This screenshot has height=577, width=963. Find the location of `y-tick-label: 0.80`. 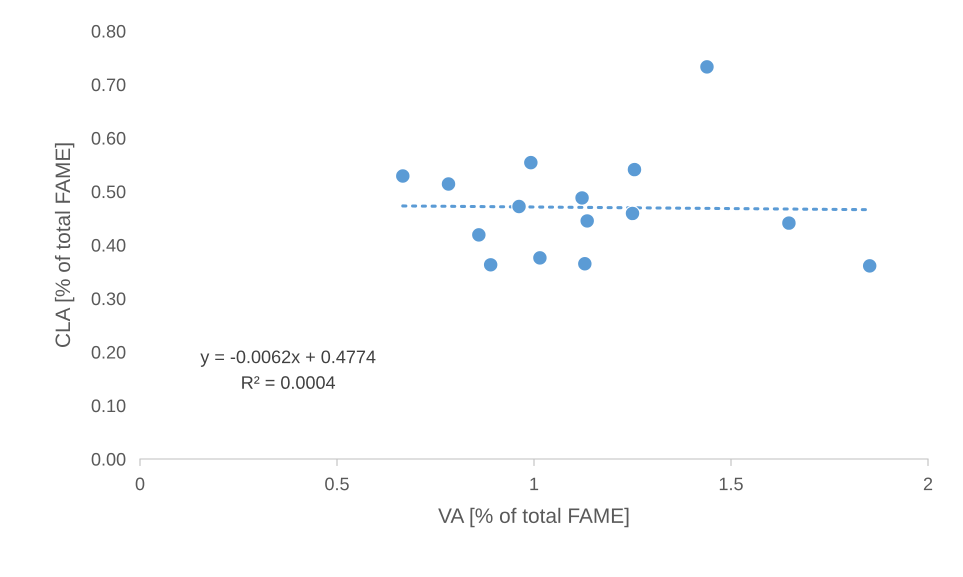

y-tick-label: 0.80 is located at coordinates (109, 31).